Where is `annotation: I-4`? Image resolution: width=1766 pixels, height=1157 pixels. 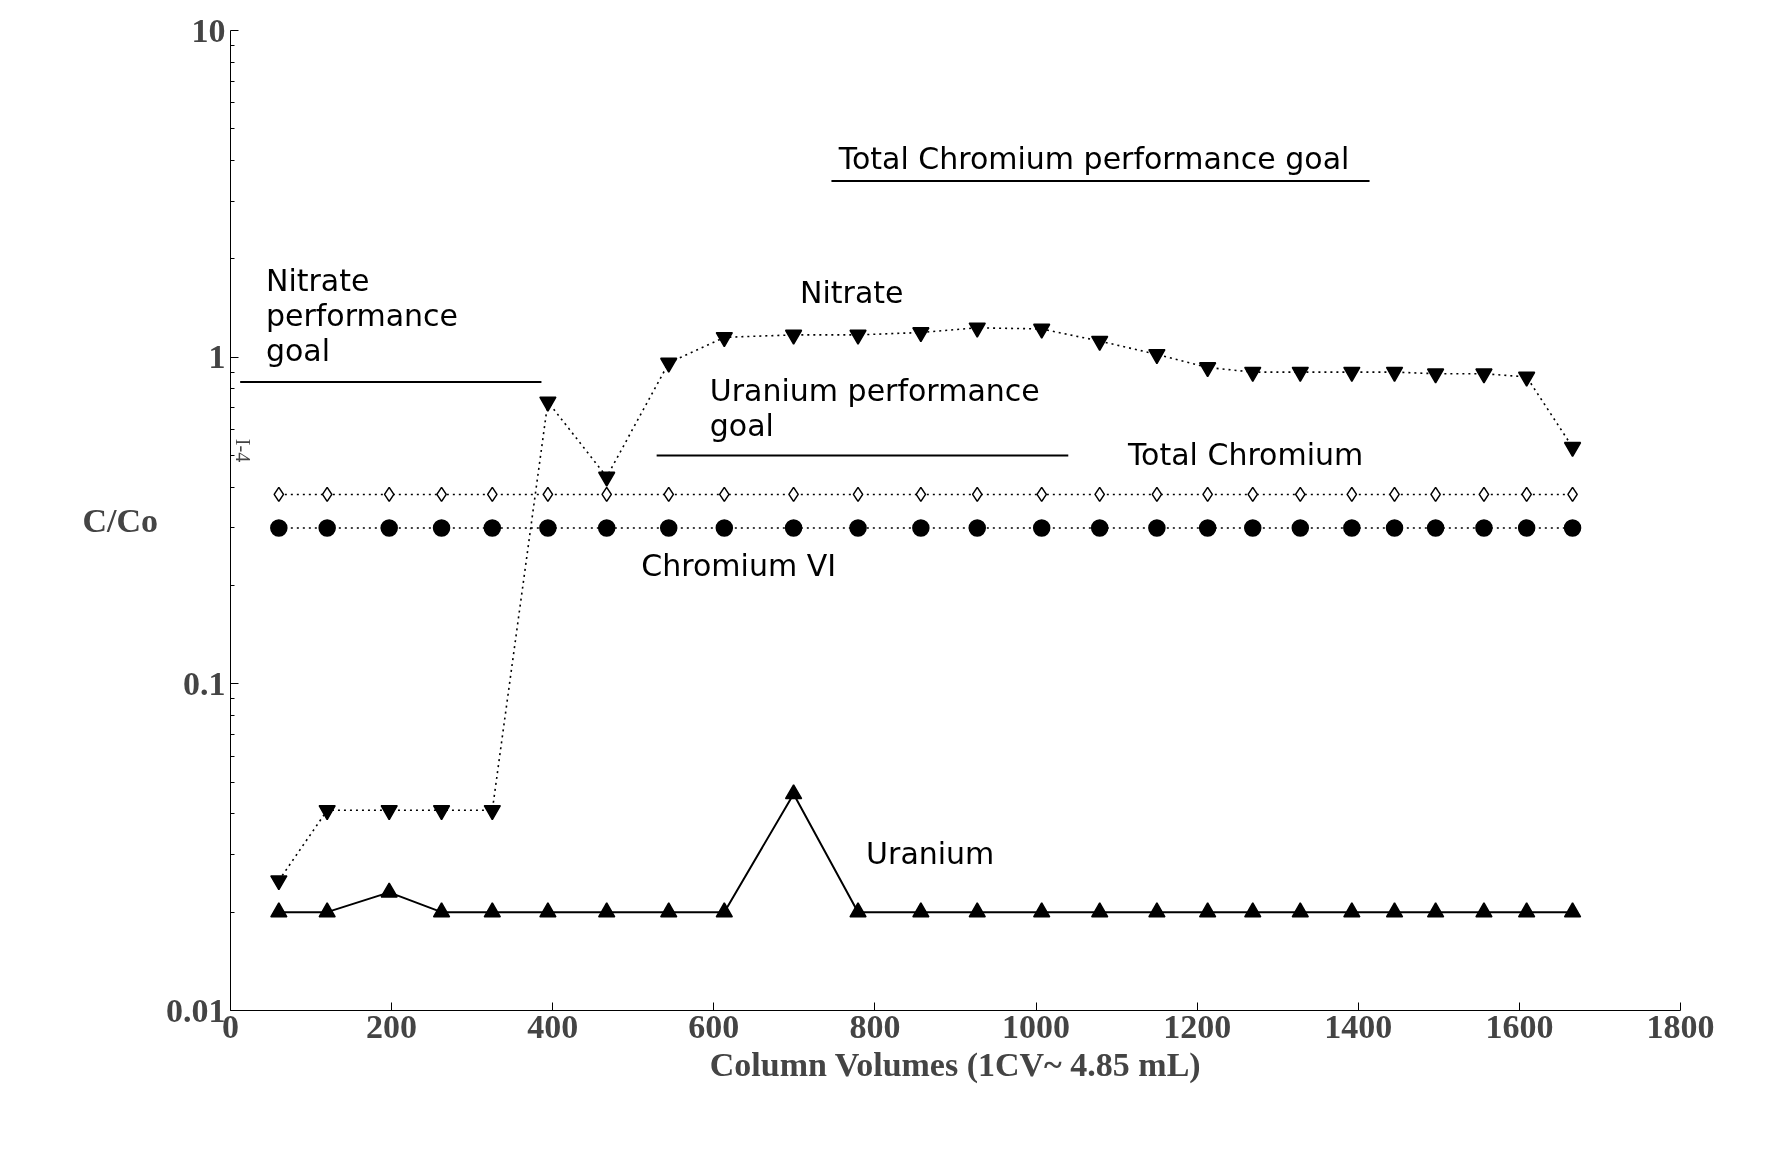 annotation: I-4 is located at coordinates (242, 450).